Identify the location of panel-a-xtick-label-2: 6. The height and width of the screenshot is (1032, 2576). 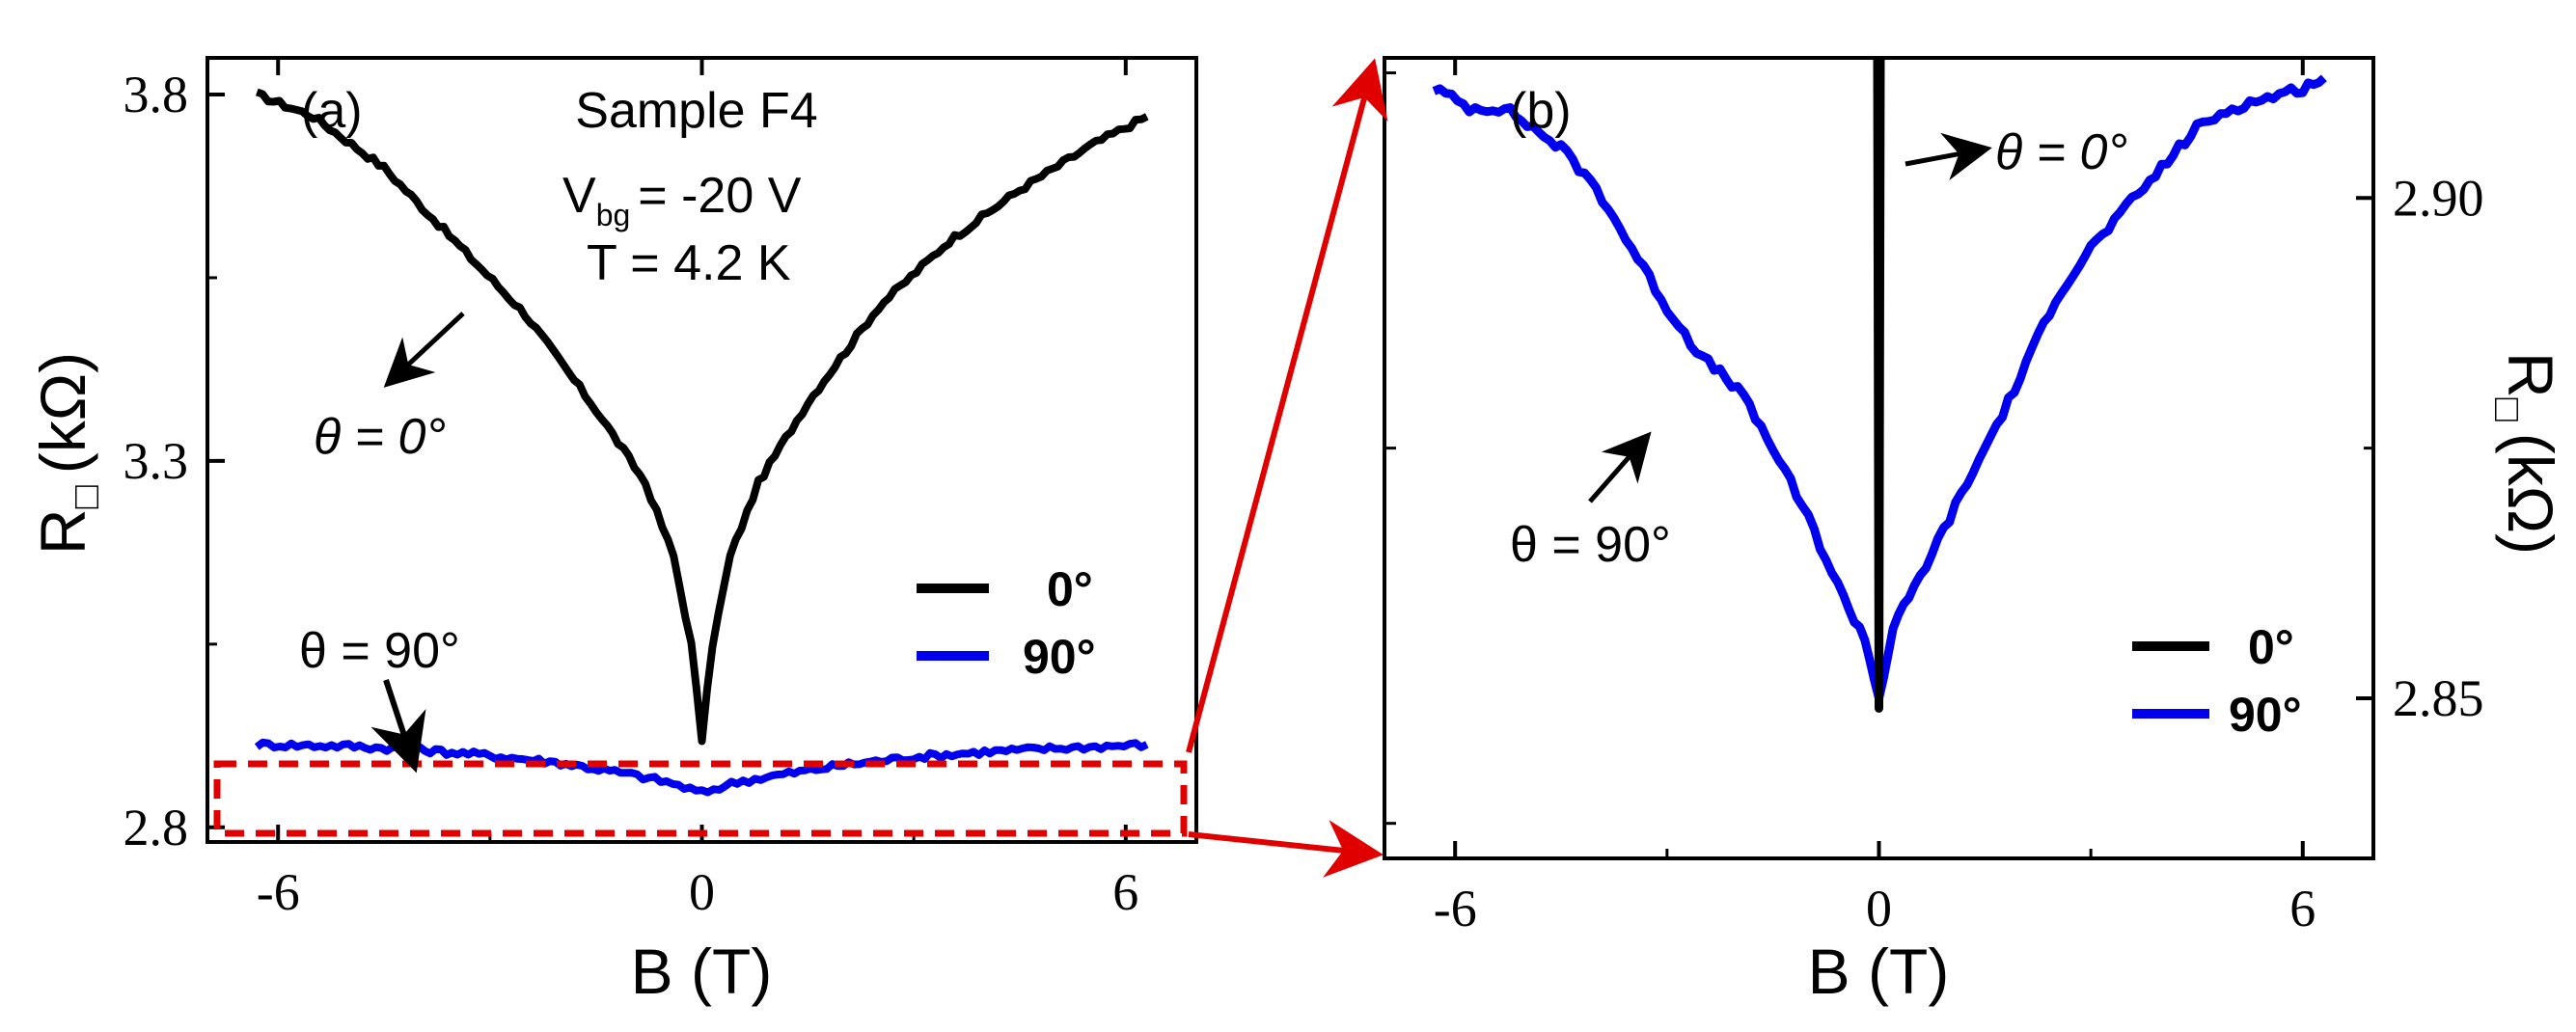
(1125, 892).